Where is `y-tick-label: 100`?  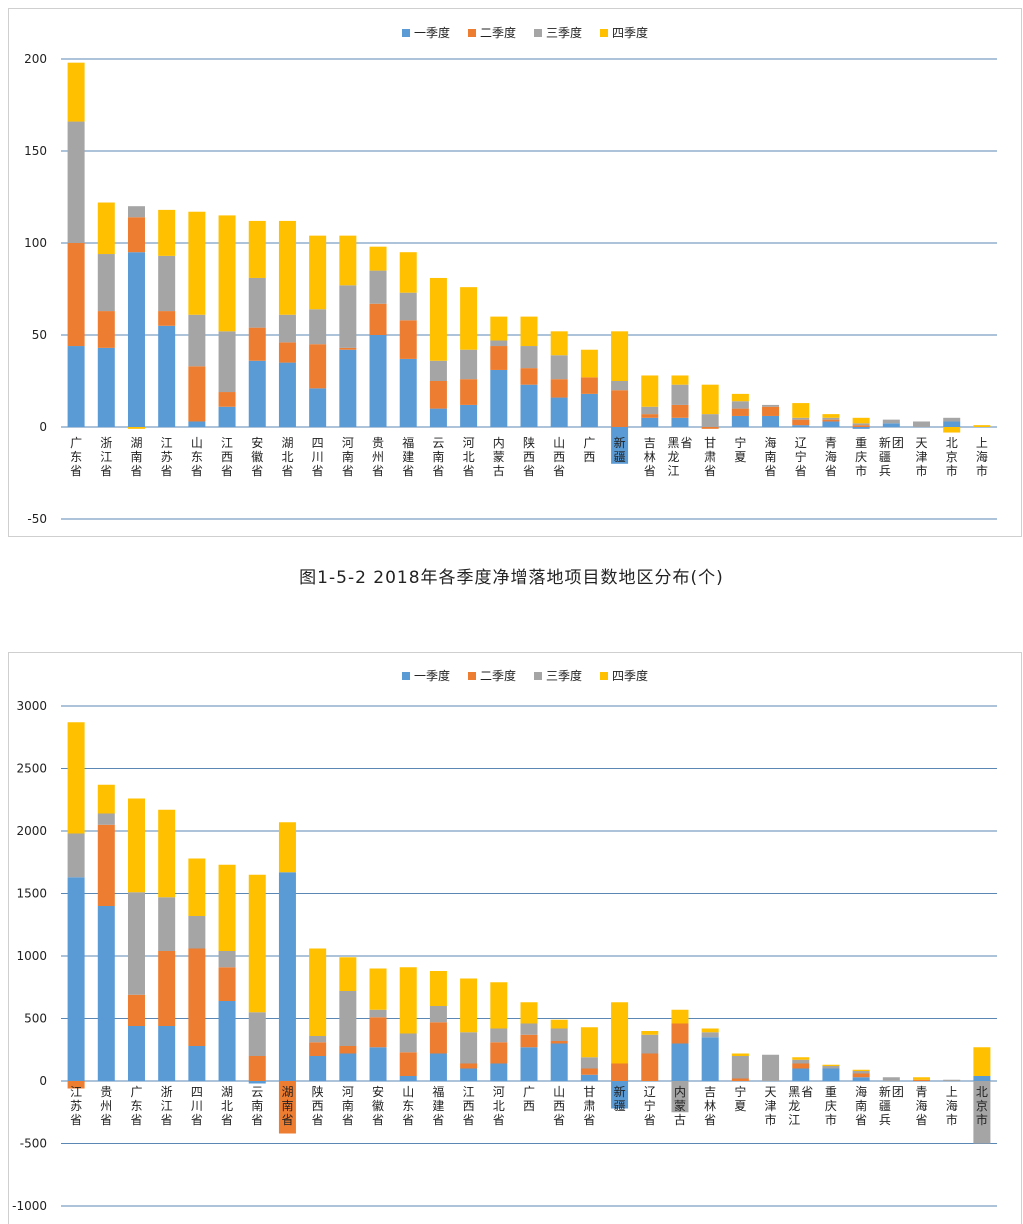
y-tick-label: 100 is located at coordinates (35, 243).